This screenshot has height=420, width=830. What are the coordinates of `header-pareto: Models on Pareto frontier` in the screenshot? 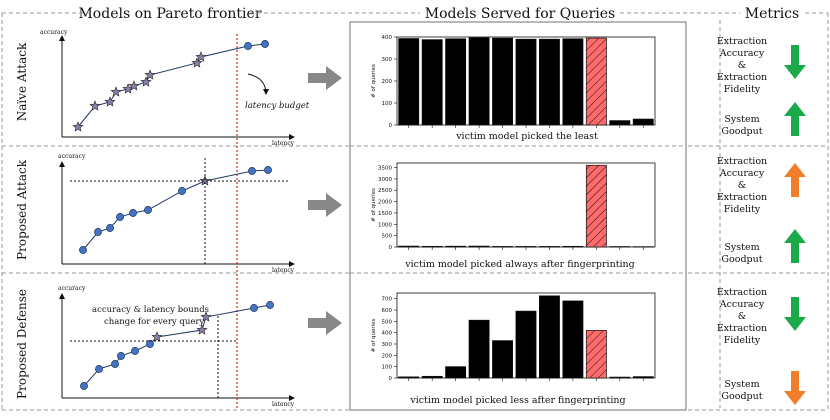 It's located at (169, 14).